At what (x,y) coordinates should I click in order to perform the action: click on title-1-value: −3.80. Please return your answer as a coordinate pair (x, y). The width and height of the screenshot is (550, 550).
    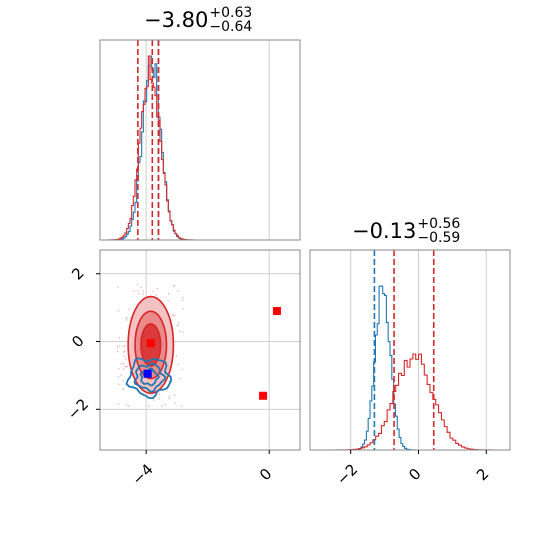
    Looking at the image, I should click on (176, 20).